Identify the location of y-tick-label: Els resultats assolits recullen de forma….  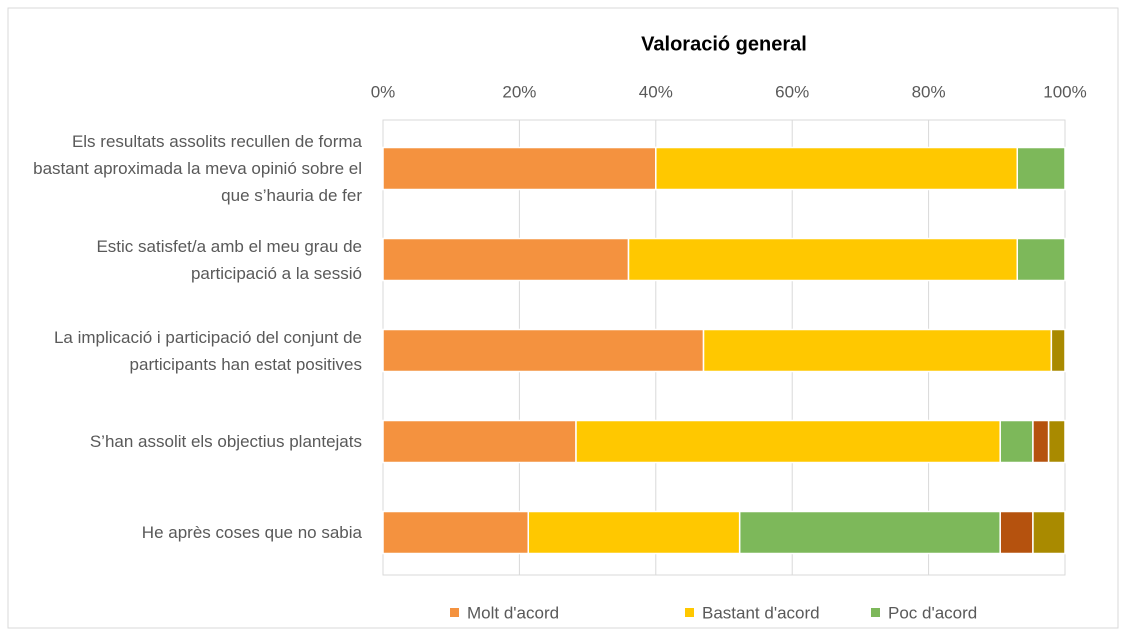
(197, 168).